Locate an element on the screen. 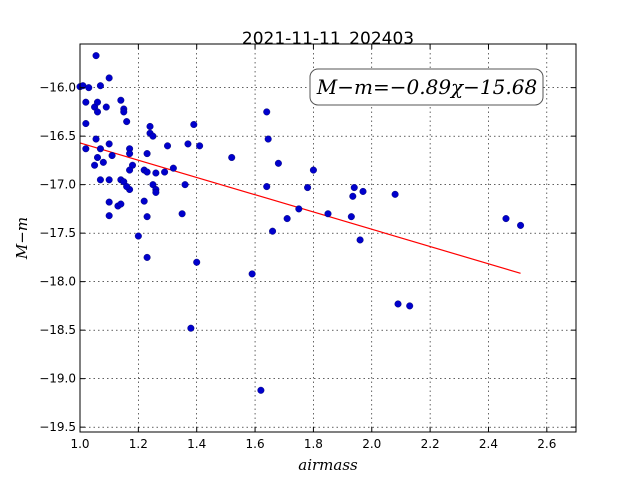 This screenshot has width=640, height=480. y-tick-label: −18.5 is located at coordinates (57, 330).